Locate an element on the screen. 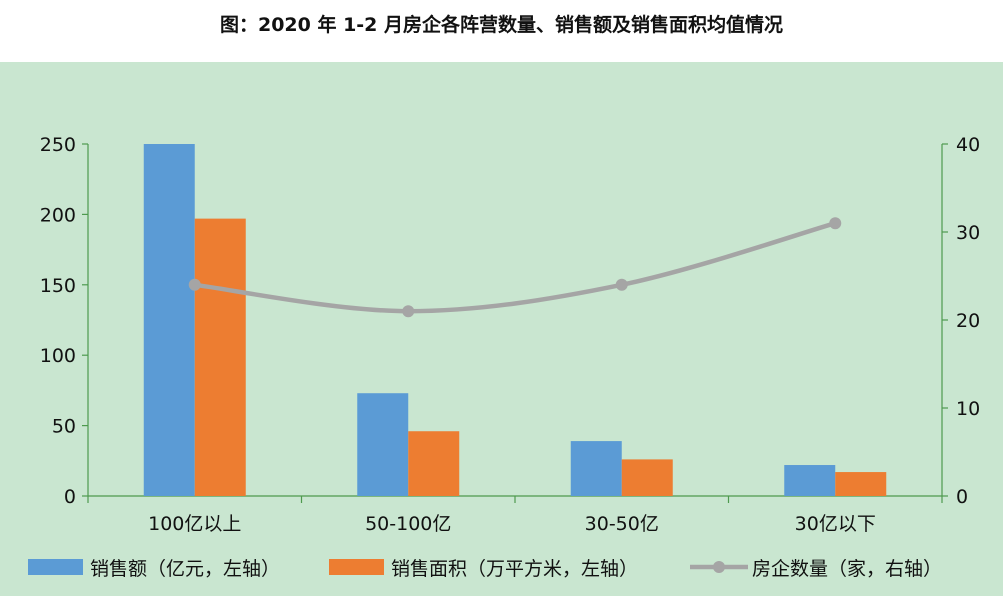  right-axis-tick-label: 10 is located at coordinates (968, 409).